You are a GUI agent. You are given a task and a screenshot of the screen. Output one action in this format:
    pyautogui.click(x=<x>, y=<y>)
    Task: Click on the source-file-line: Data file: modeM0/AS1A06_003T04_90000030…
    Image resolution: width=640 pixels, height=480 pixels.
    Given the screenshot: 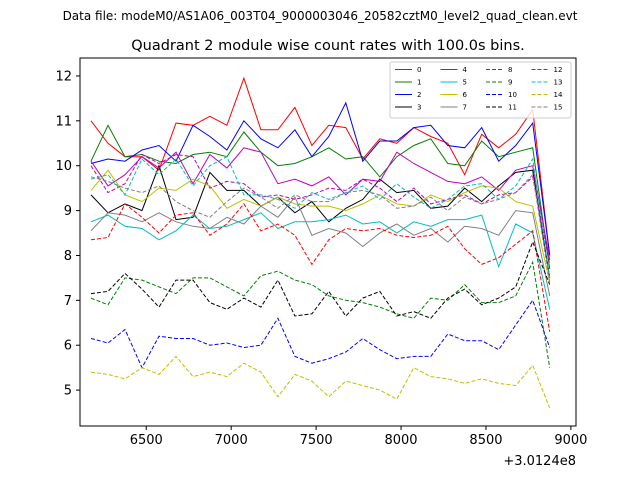 What is the action you would take?
    pyautogui.click(x=320, y=16)
    